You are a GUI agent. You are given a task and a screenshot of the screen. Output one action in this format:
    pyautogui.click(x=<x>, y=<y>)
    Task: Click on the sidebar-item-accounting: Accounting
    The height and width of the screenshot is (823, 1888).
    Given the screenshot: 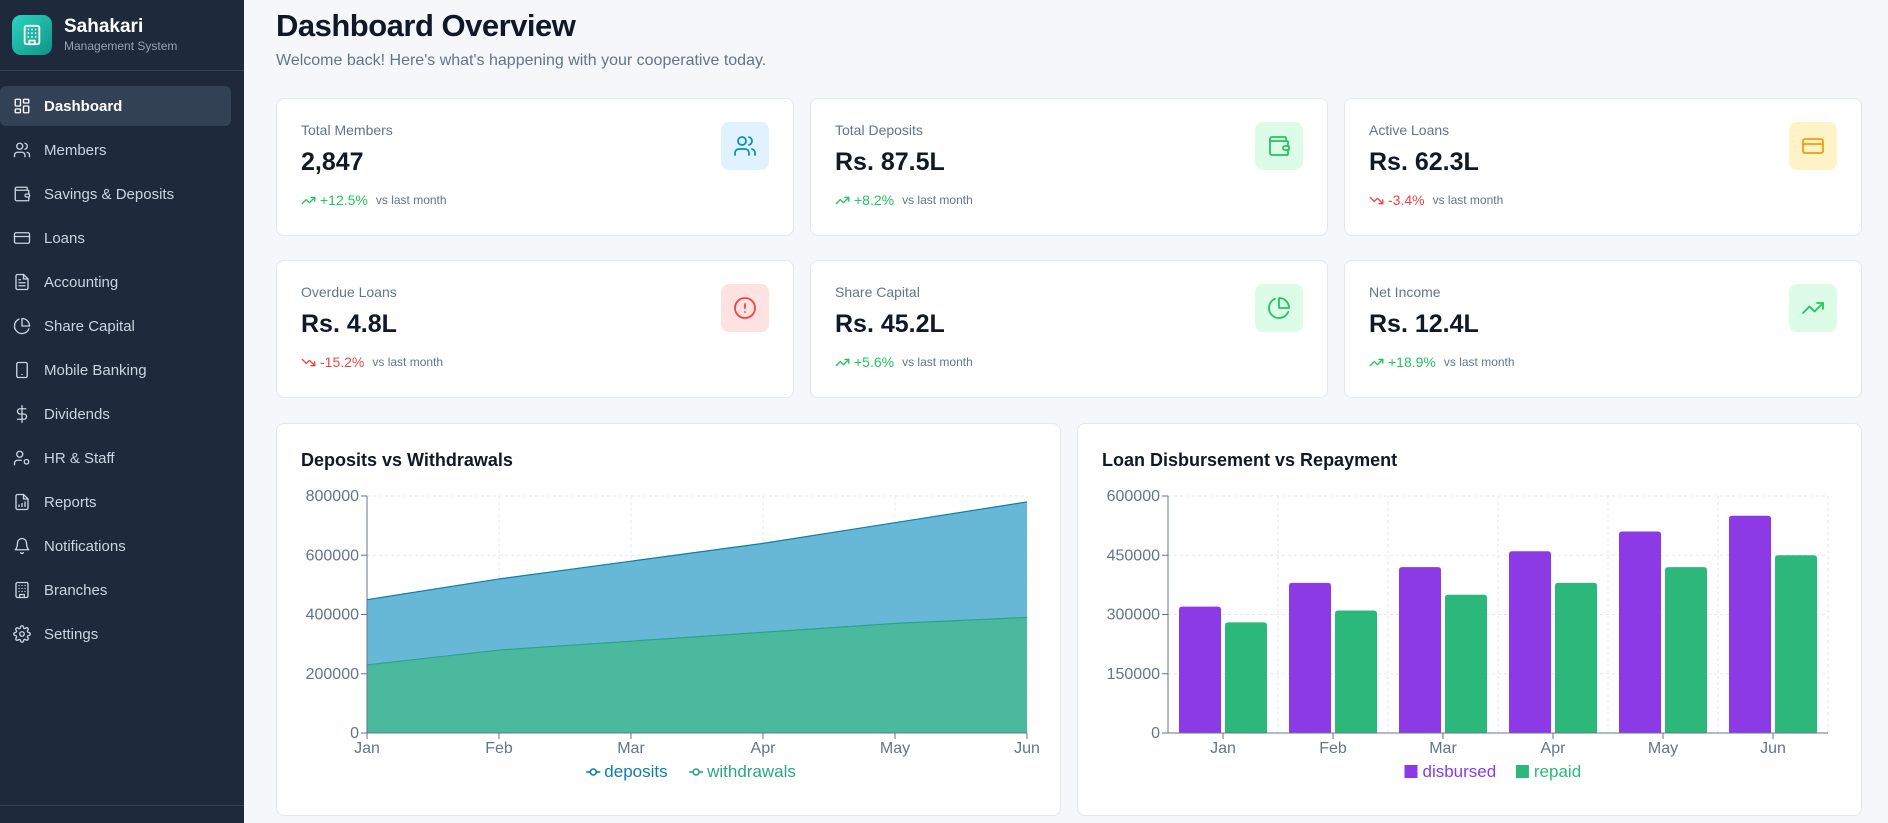 What is the action you would take?
    pyautogui.click(x=115, y=282)
    